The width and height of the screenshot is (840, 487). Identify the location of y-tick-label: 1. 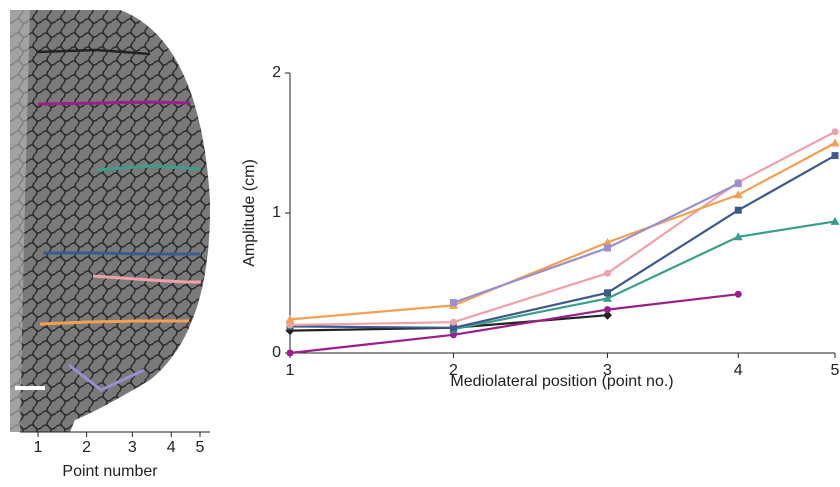
(276, 212).